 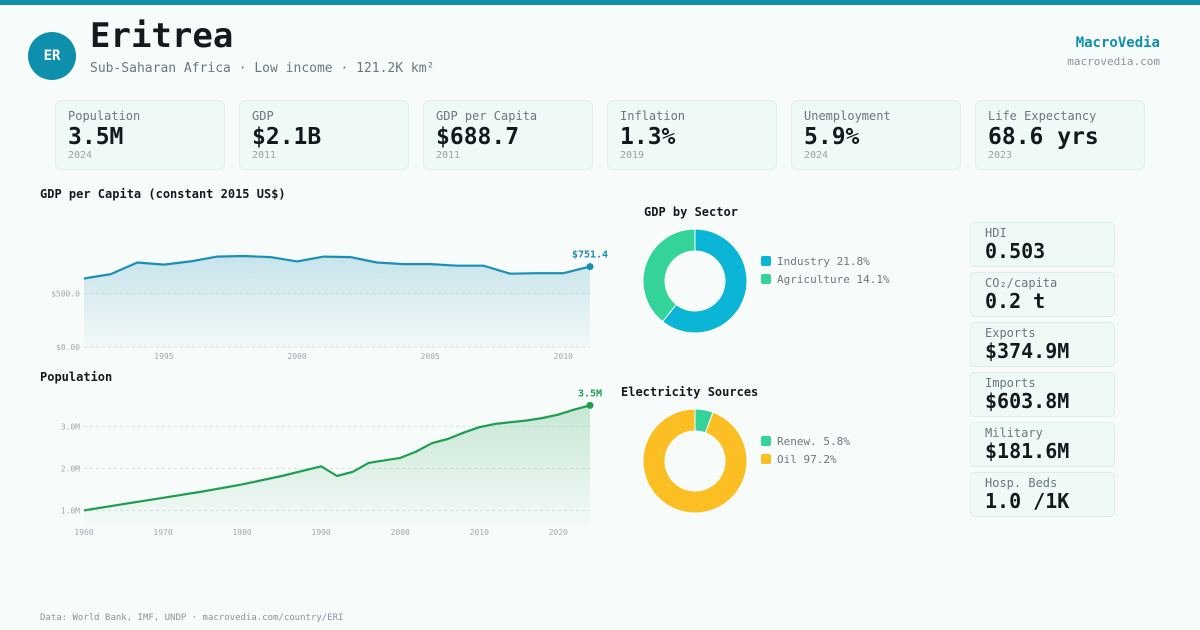 What do you see at coordinates (1010, 333) in the screenshot?
I see `stat-label: Exports` at bounding box center [1010, 333].